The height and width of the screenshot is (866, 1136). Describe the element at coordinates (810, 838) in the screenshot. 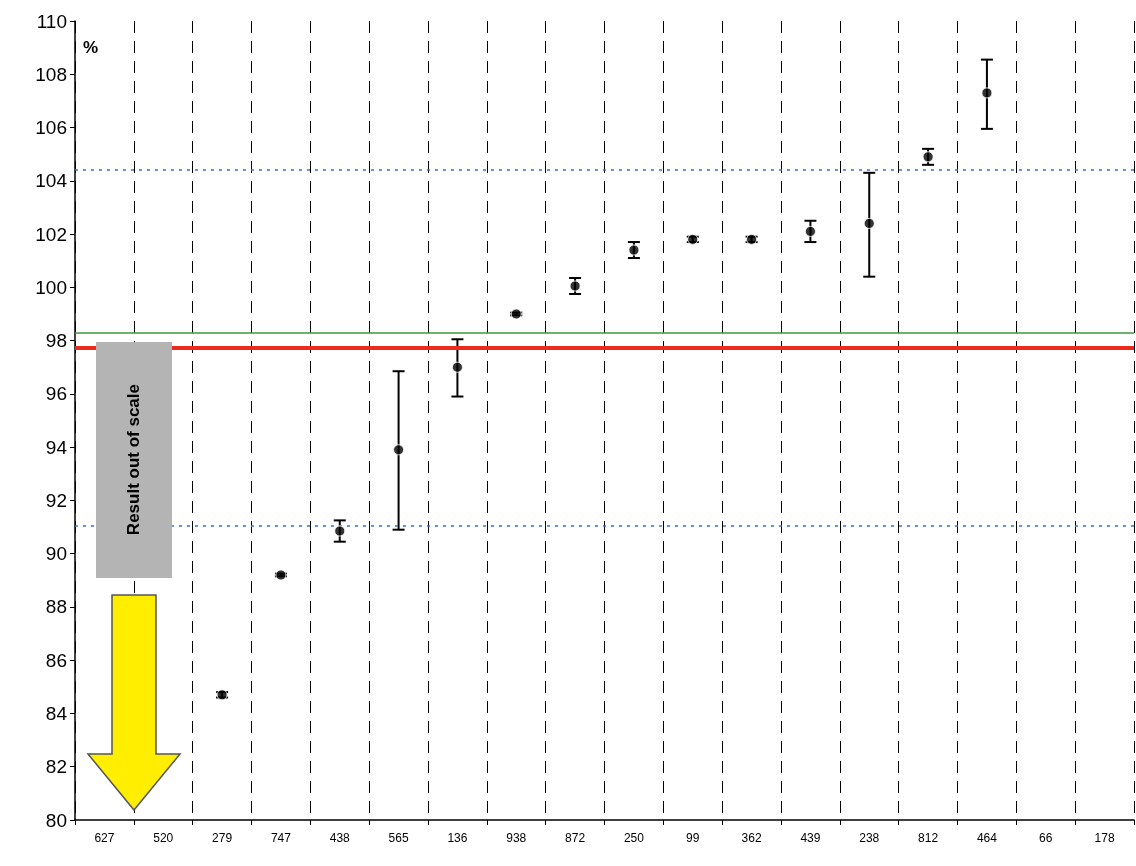

I see `x-tick-label: 439` at that location.